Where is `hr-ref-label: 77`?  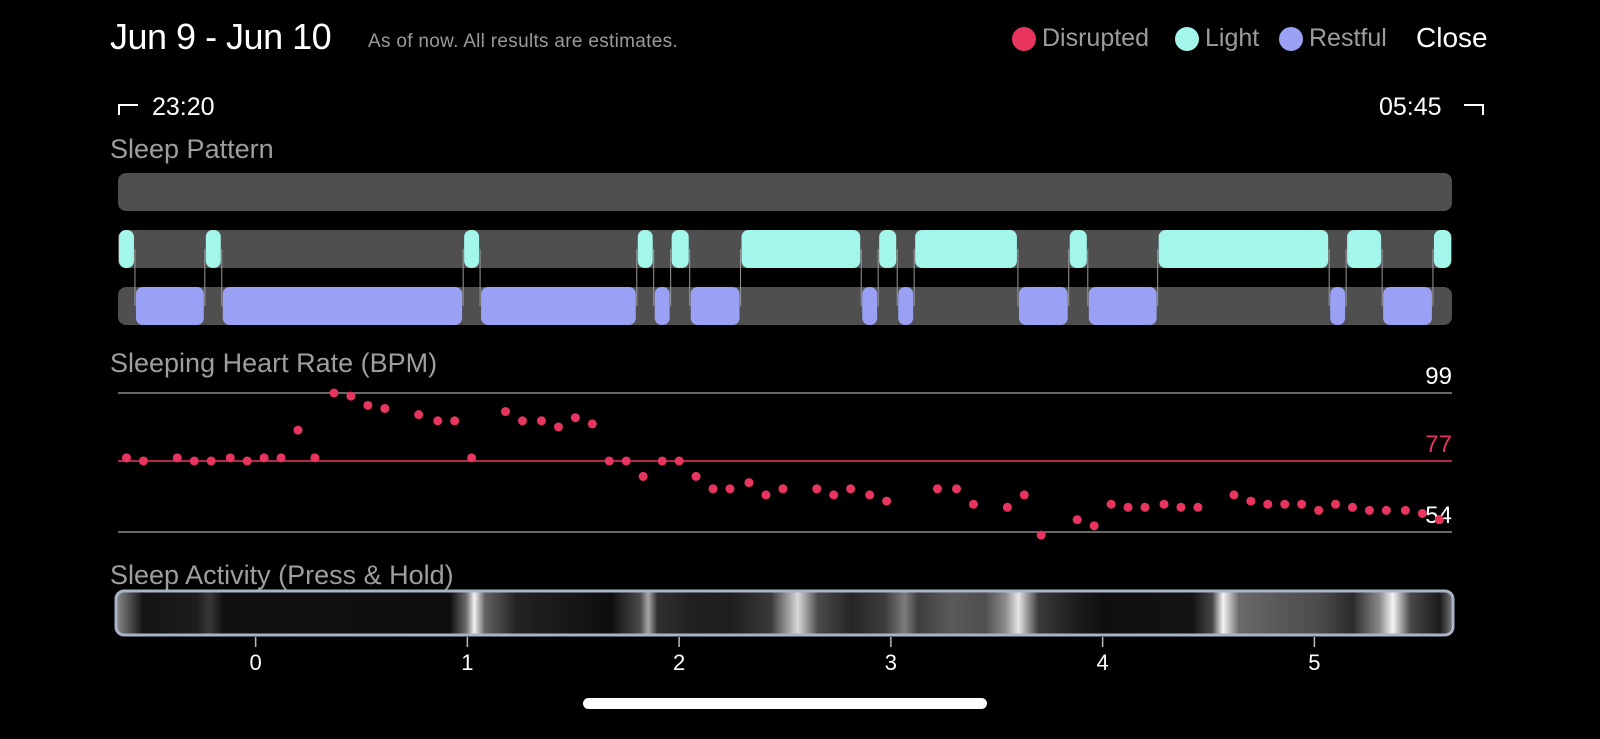
hr-ref-label: 77 is located at coordinates (1438, 444).